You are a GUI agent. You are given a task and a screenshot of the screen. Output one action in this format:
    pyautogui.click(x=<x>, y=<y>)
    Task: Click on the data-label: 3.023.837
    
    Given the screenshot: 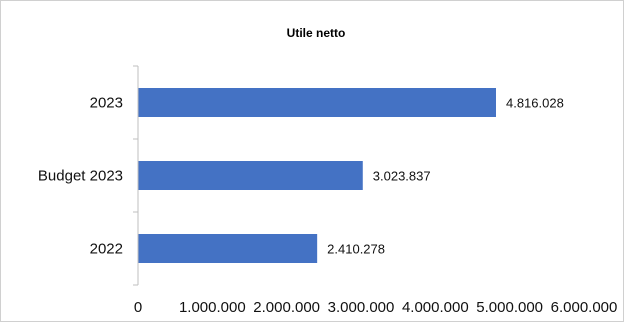 What is the action you would take?
    pyautogui.click(x=402, y=176)
    